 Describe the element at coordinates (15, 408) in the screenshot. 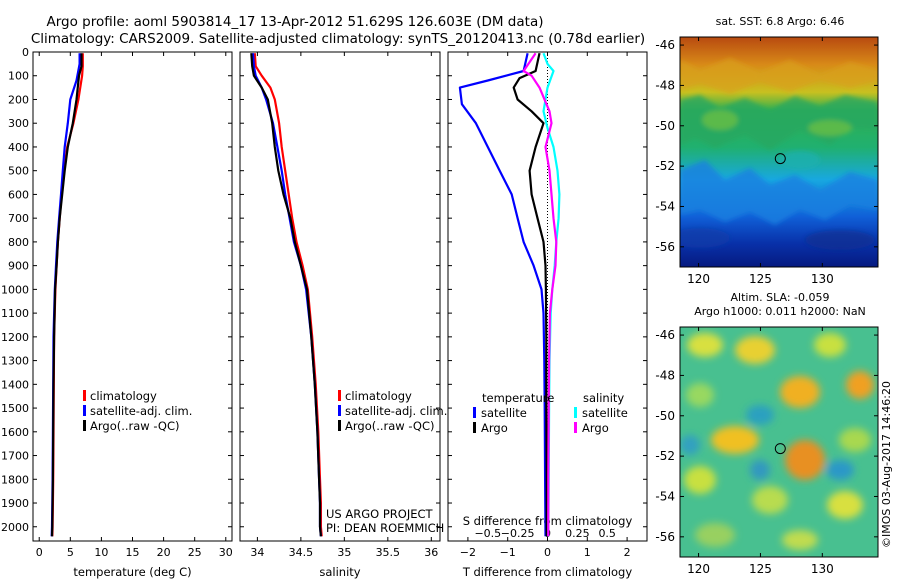

I see `depth-tick-label: 1500` at that location.